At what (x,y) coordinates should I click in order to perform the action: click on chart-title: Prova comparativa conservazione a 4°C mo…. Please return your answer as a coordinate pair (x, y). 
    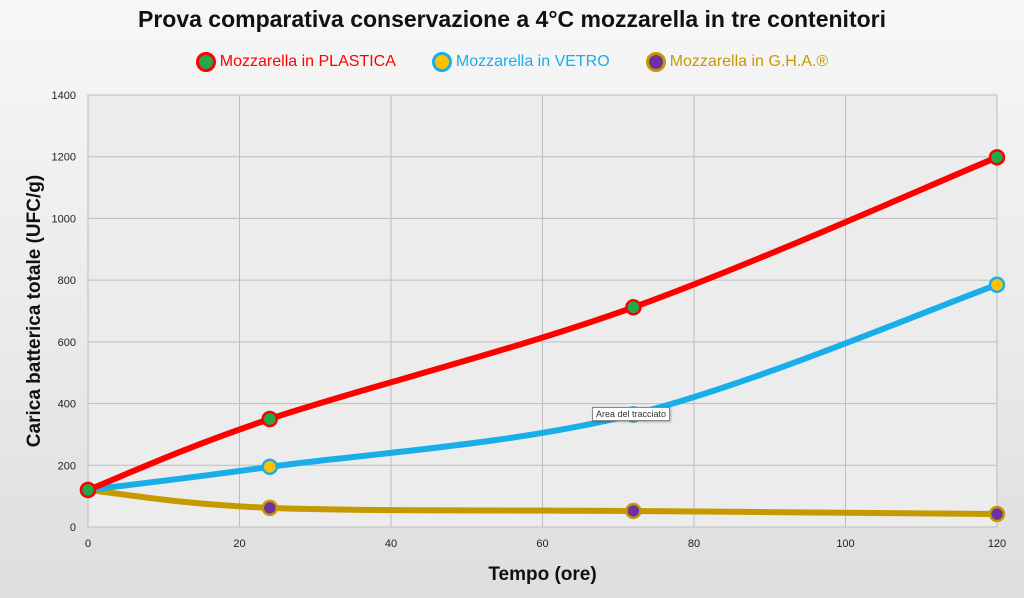
    Looking at the image, I should click on (511, 19).